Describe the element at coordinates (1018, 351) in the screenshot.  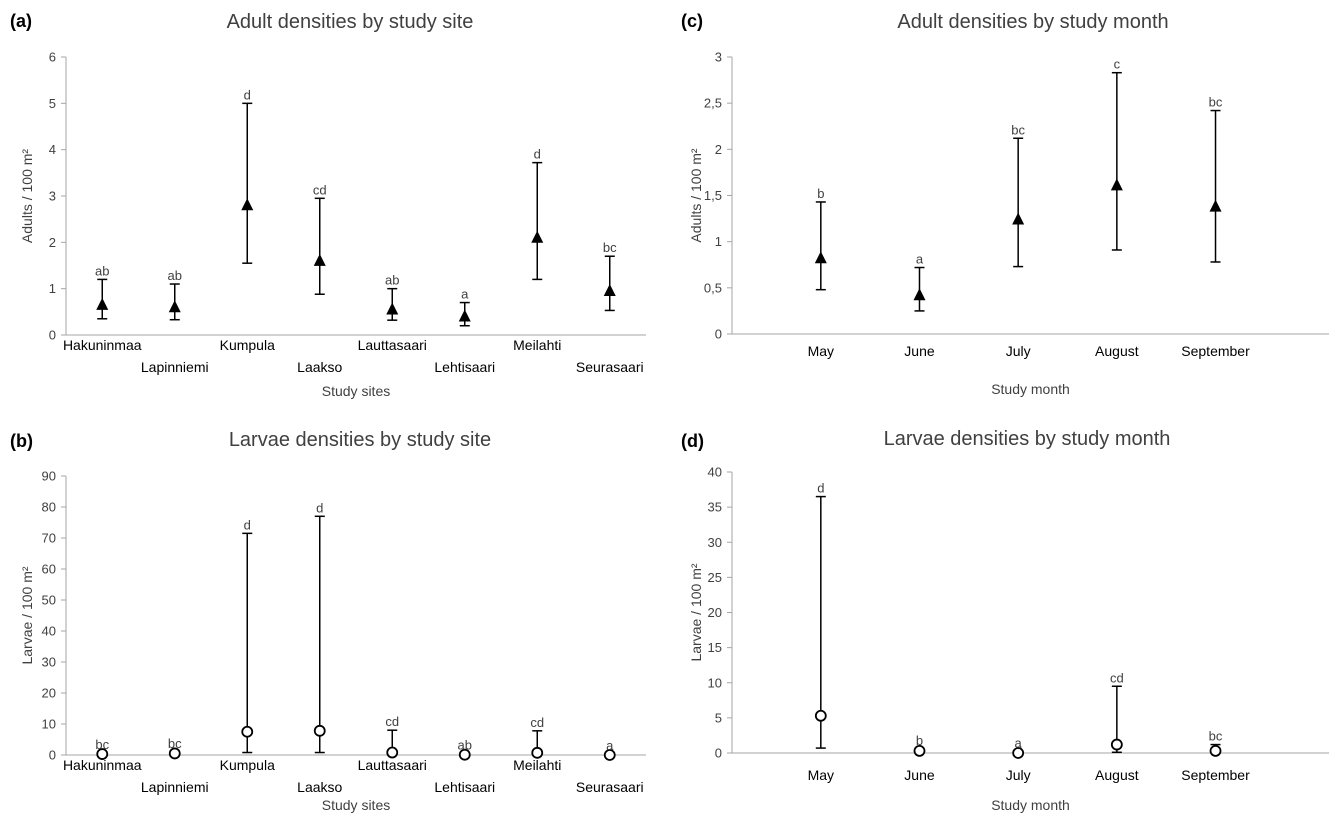
I see `category-label: July` at that location.